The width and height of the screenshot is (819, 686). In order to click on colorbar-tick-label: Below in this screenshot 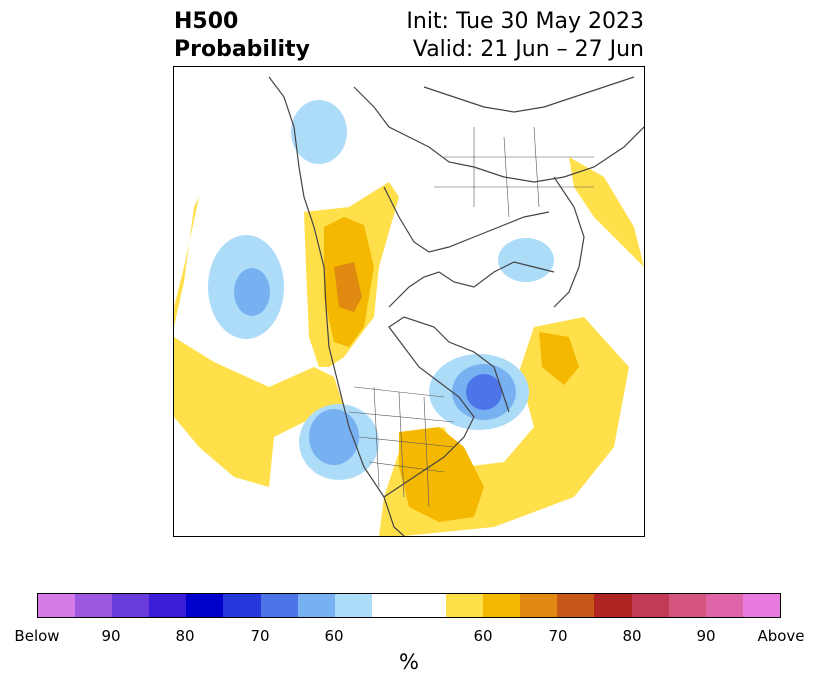, I will do `click(37, 636)`.